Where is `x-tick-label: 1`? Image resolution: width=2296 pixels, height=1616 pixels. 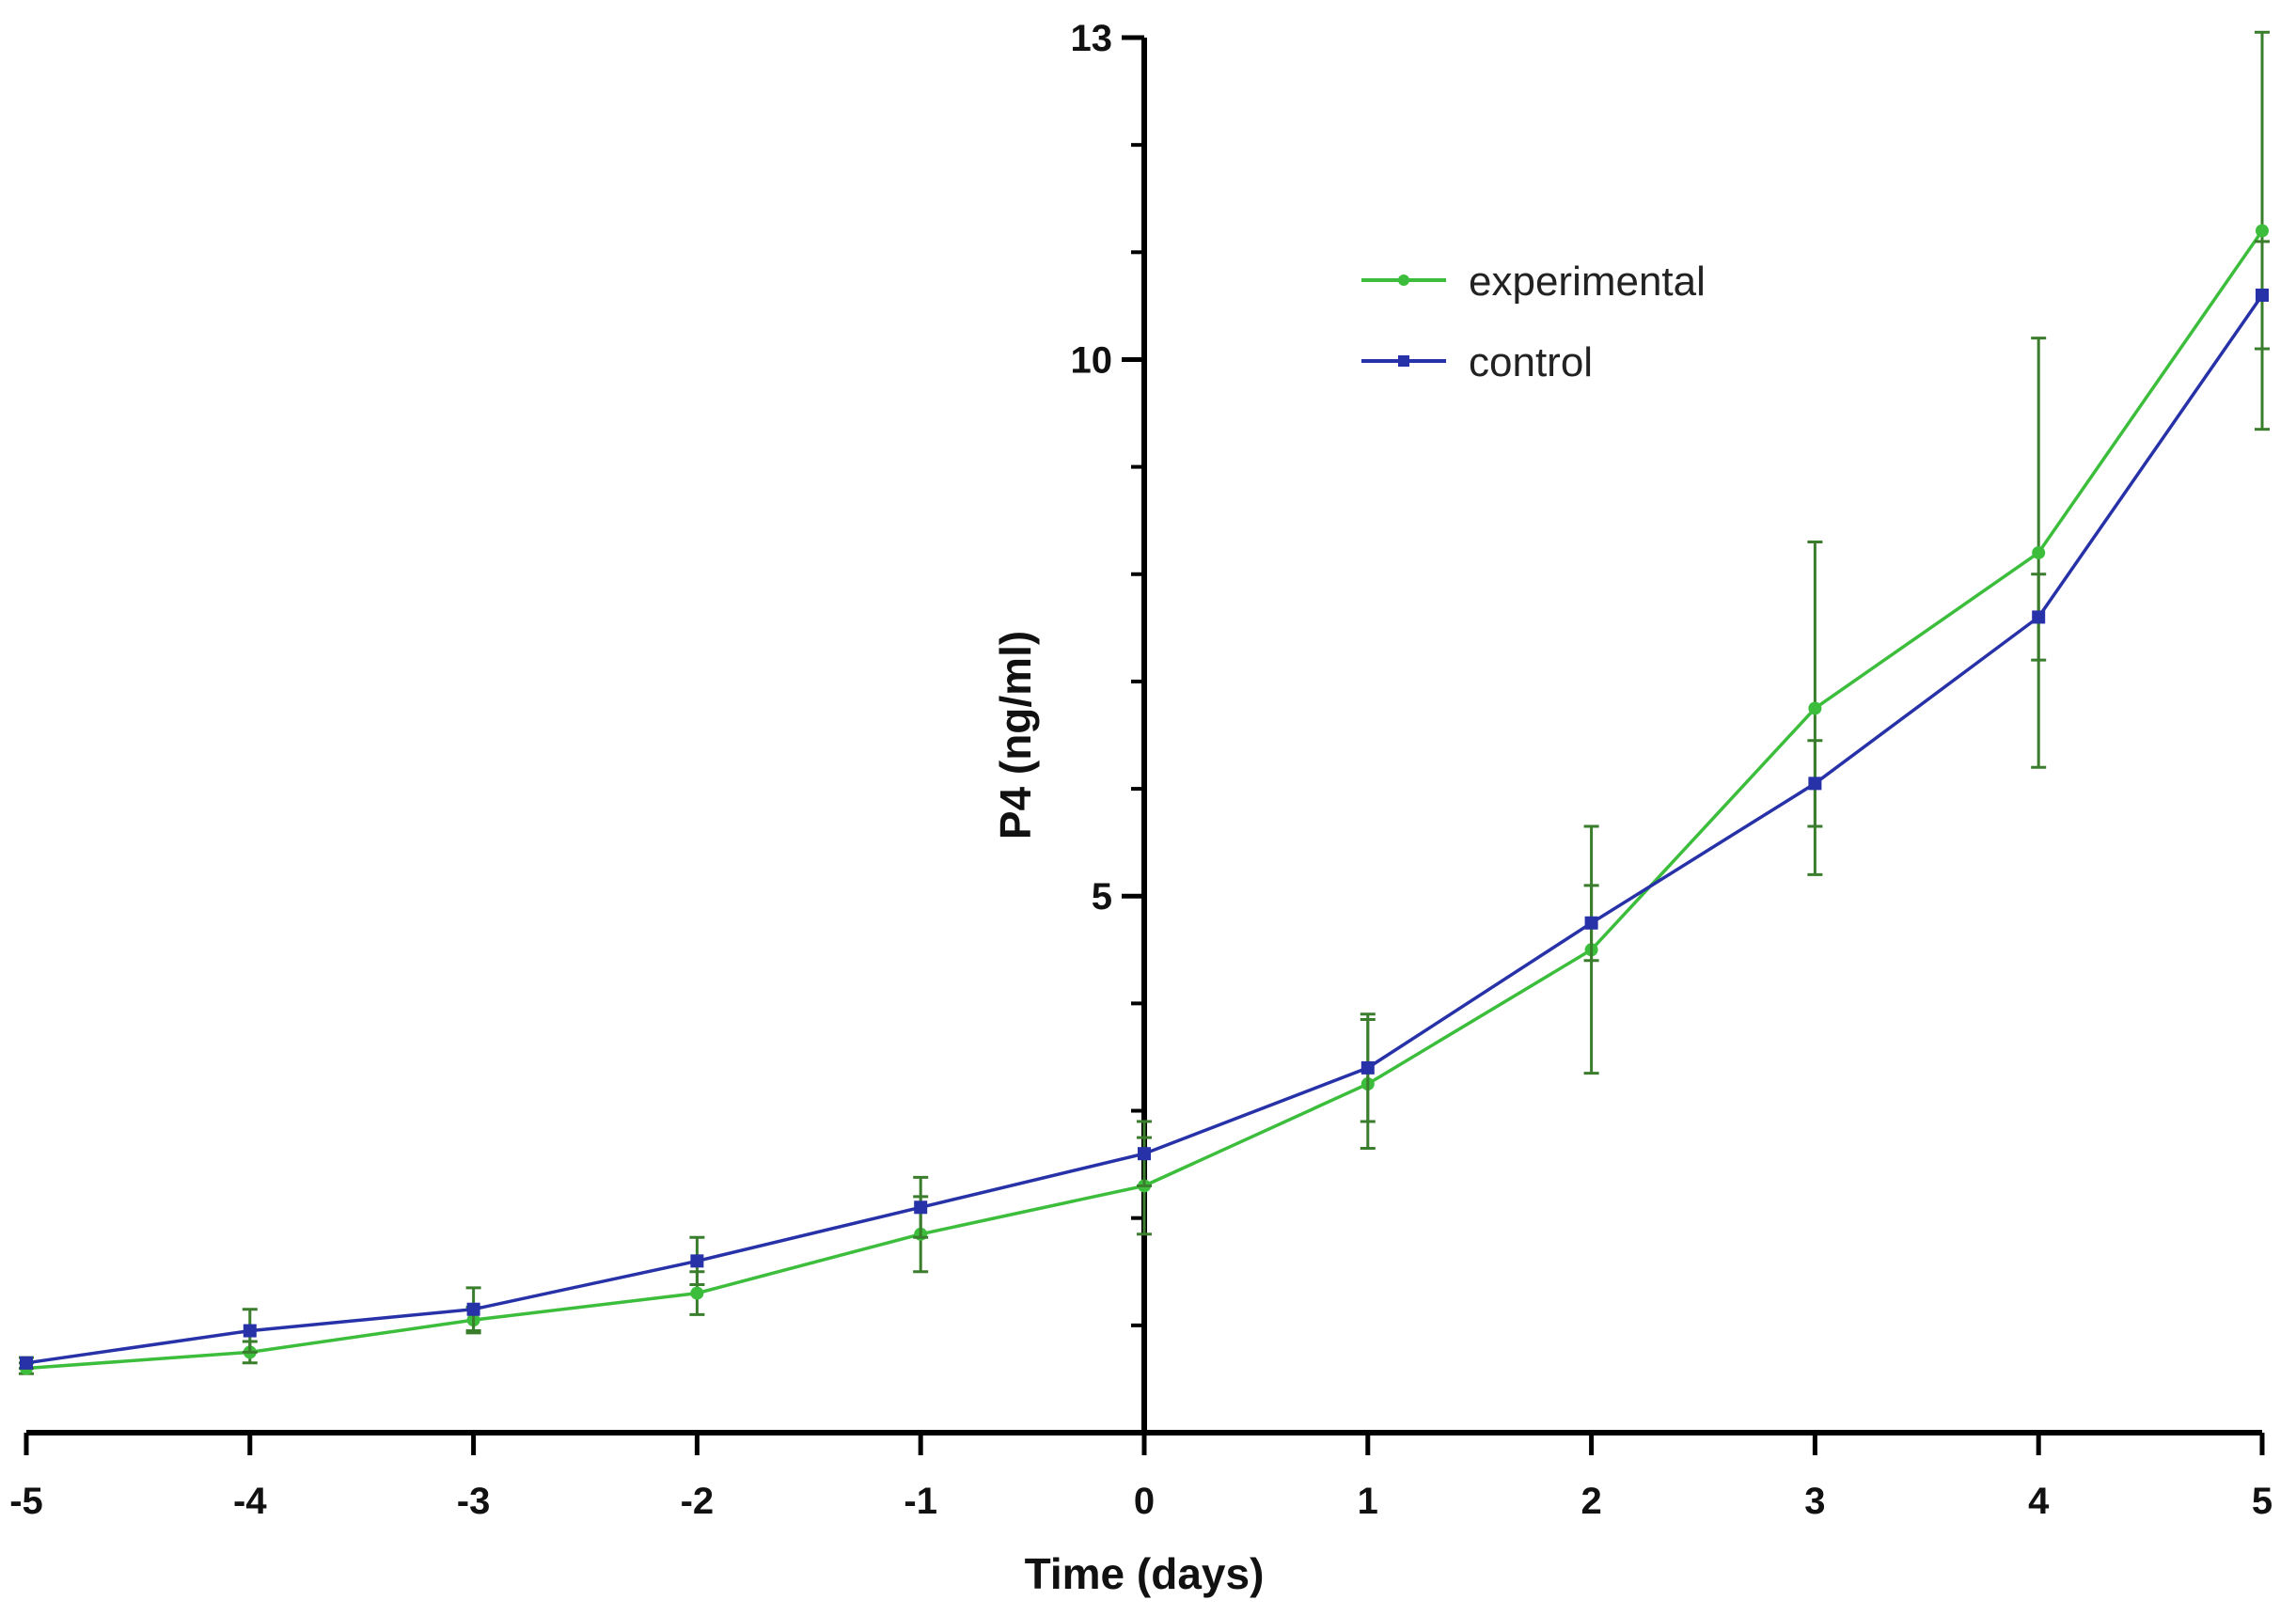
x-tick-label: 1 is located at coordinates (1368, 1501).